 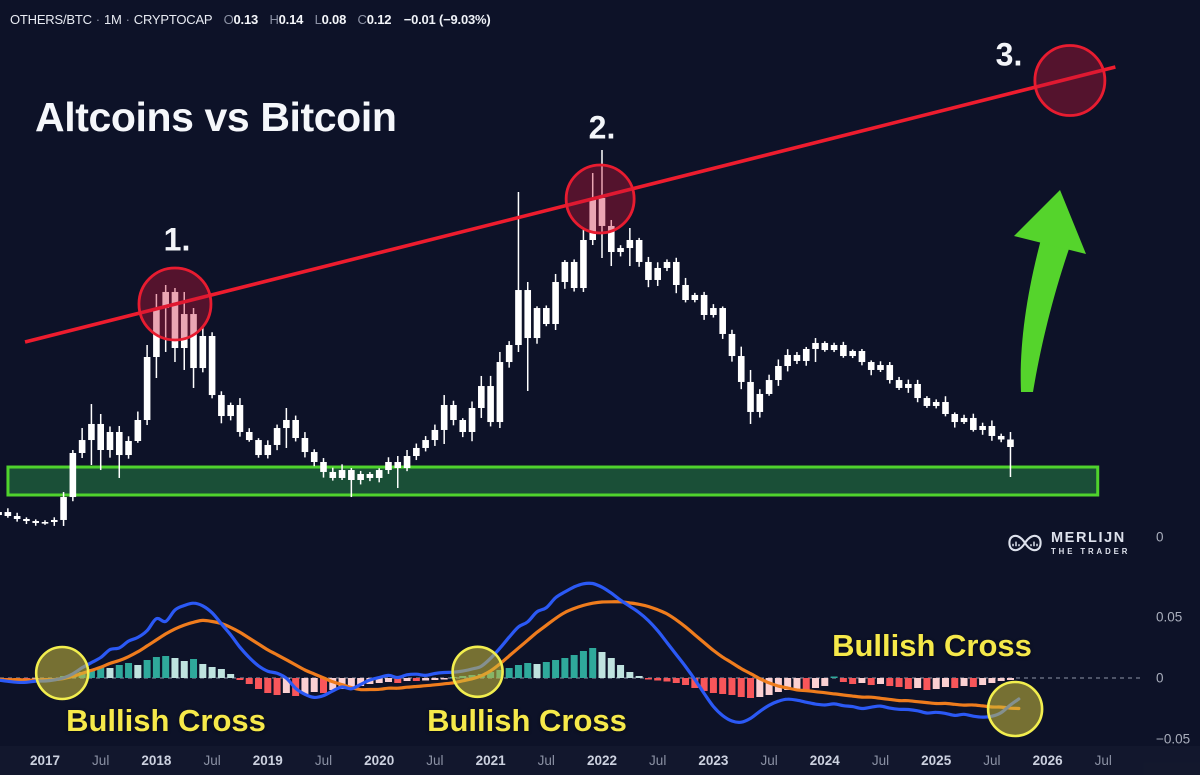 I want to click on price-axis-label: 0, so click(x=1160, y=537).